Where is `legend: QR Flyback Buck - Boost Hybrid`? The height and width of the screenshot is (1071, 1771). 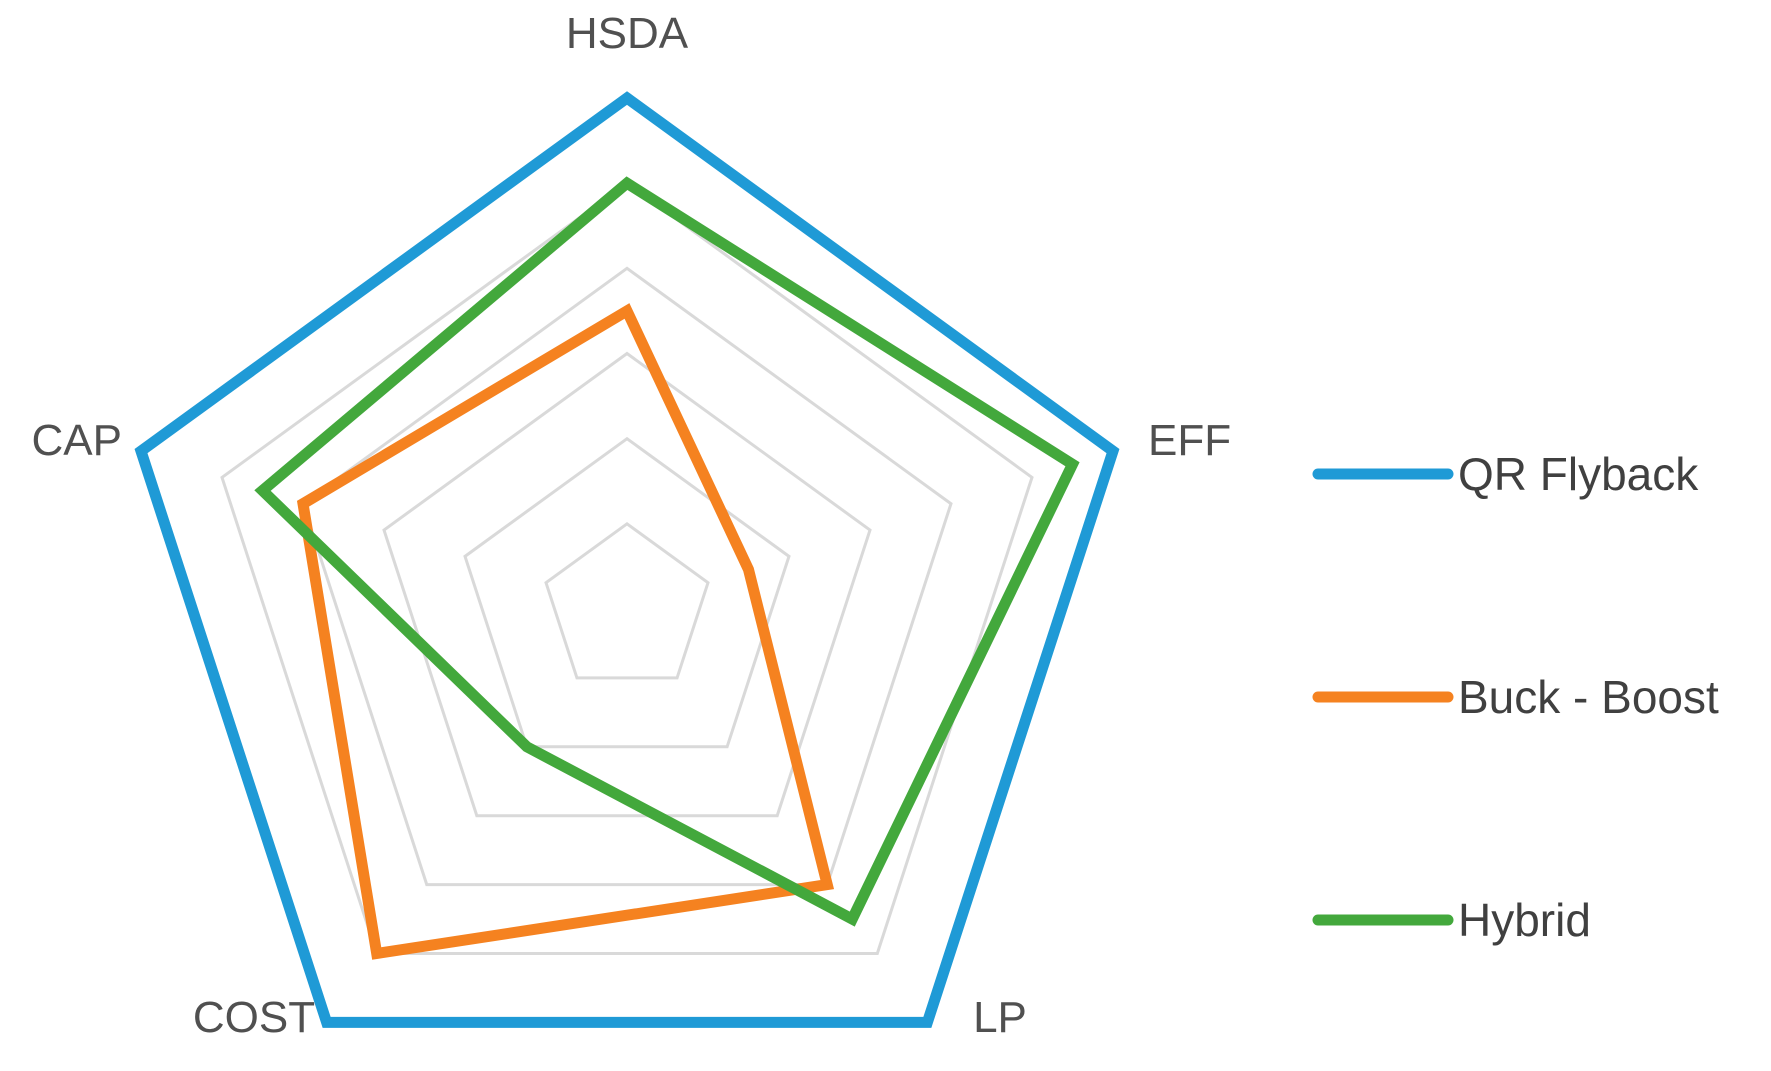 legend: QR Flyback Buck - Boost Hybrid is located at coordinates (1515, 697).